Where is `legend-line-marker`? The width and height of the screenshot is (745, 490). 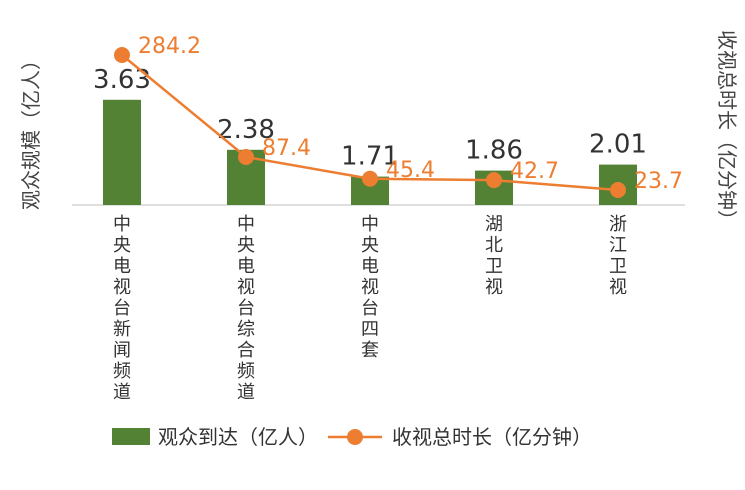
legend-line-marker is located at coordinates (355, 437).